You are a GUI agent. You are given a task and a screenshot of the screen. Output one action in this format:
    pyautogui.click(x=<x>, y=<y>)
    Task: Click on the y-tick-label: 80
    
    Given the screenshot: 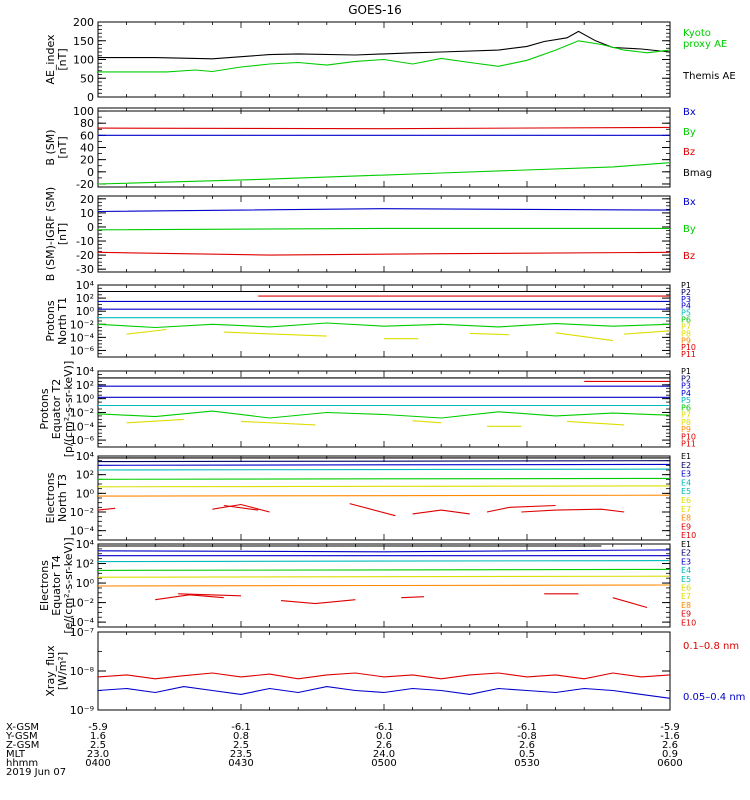 What is the action you would take?
    pyautogui.click(x=87, y=123)
    